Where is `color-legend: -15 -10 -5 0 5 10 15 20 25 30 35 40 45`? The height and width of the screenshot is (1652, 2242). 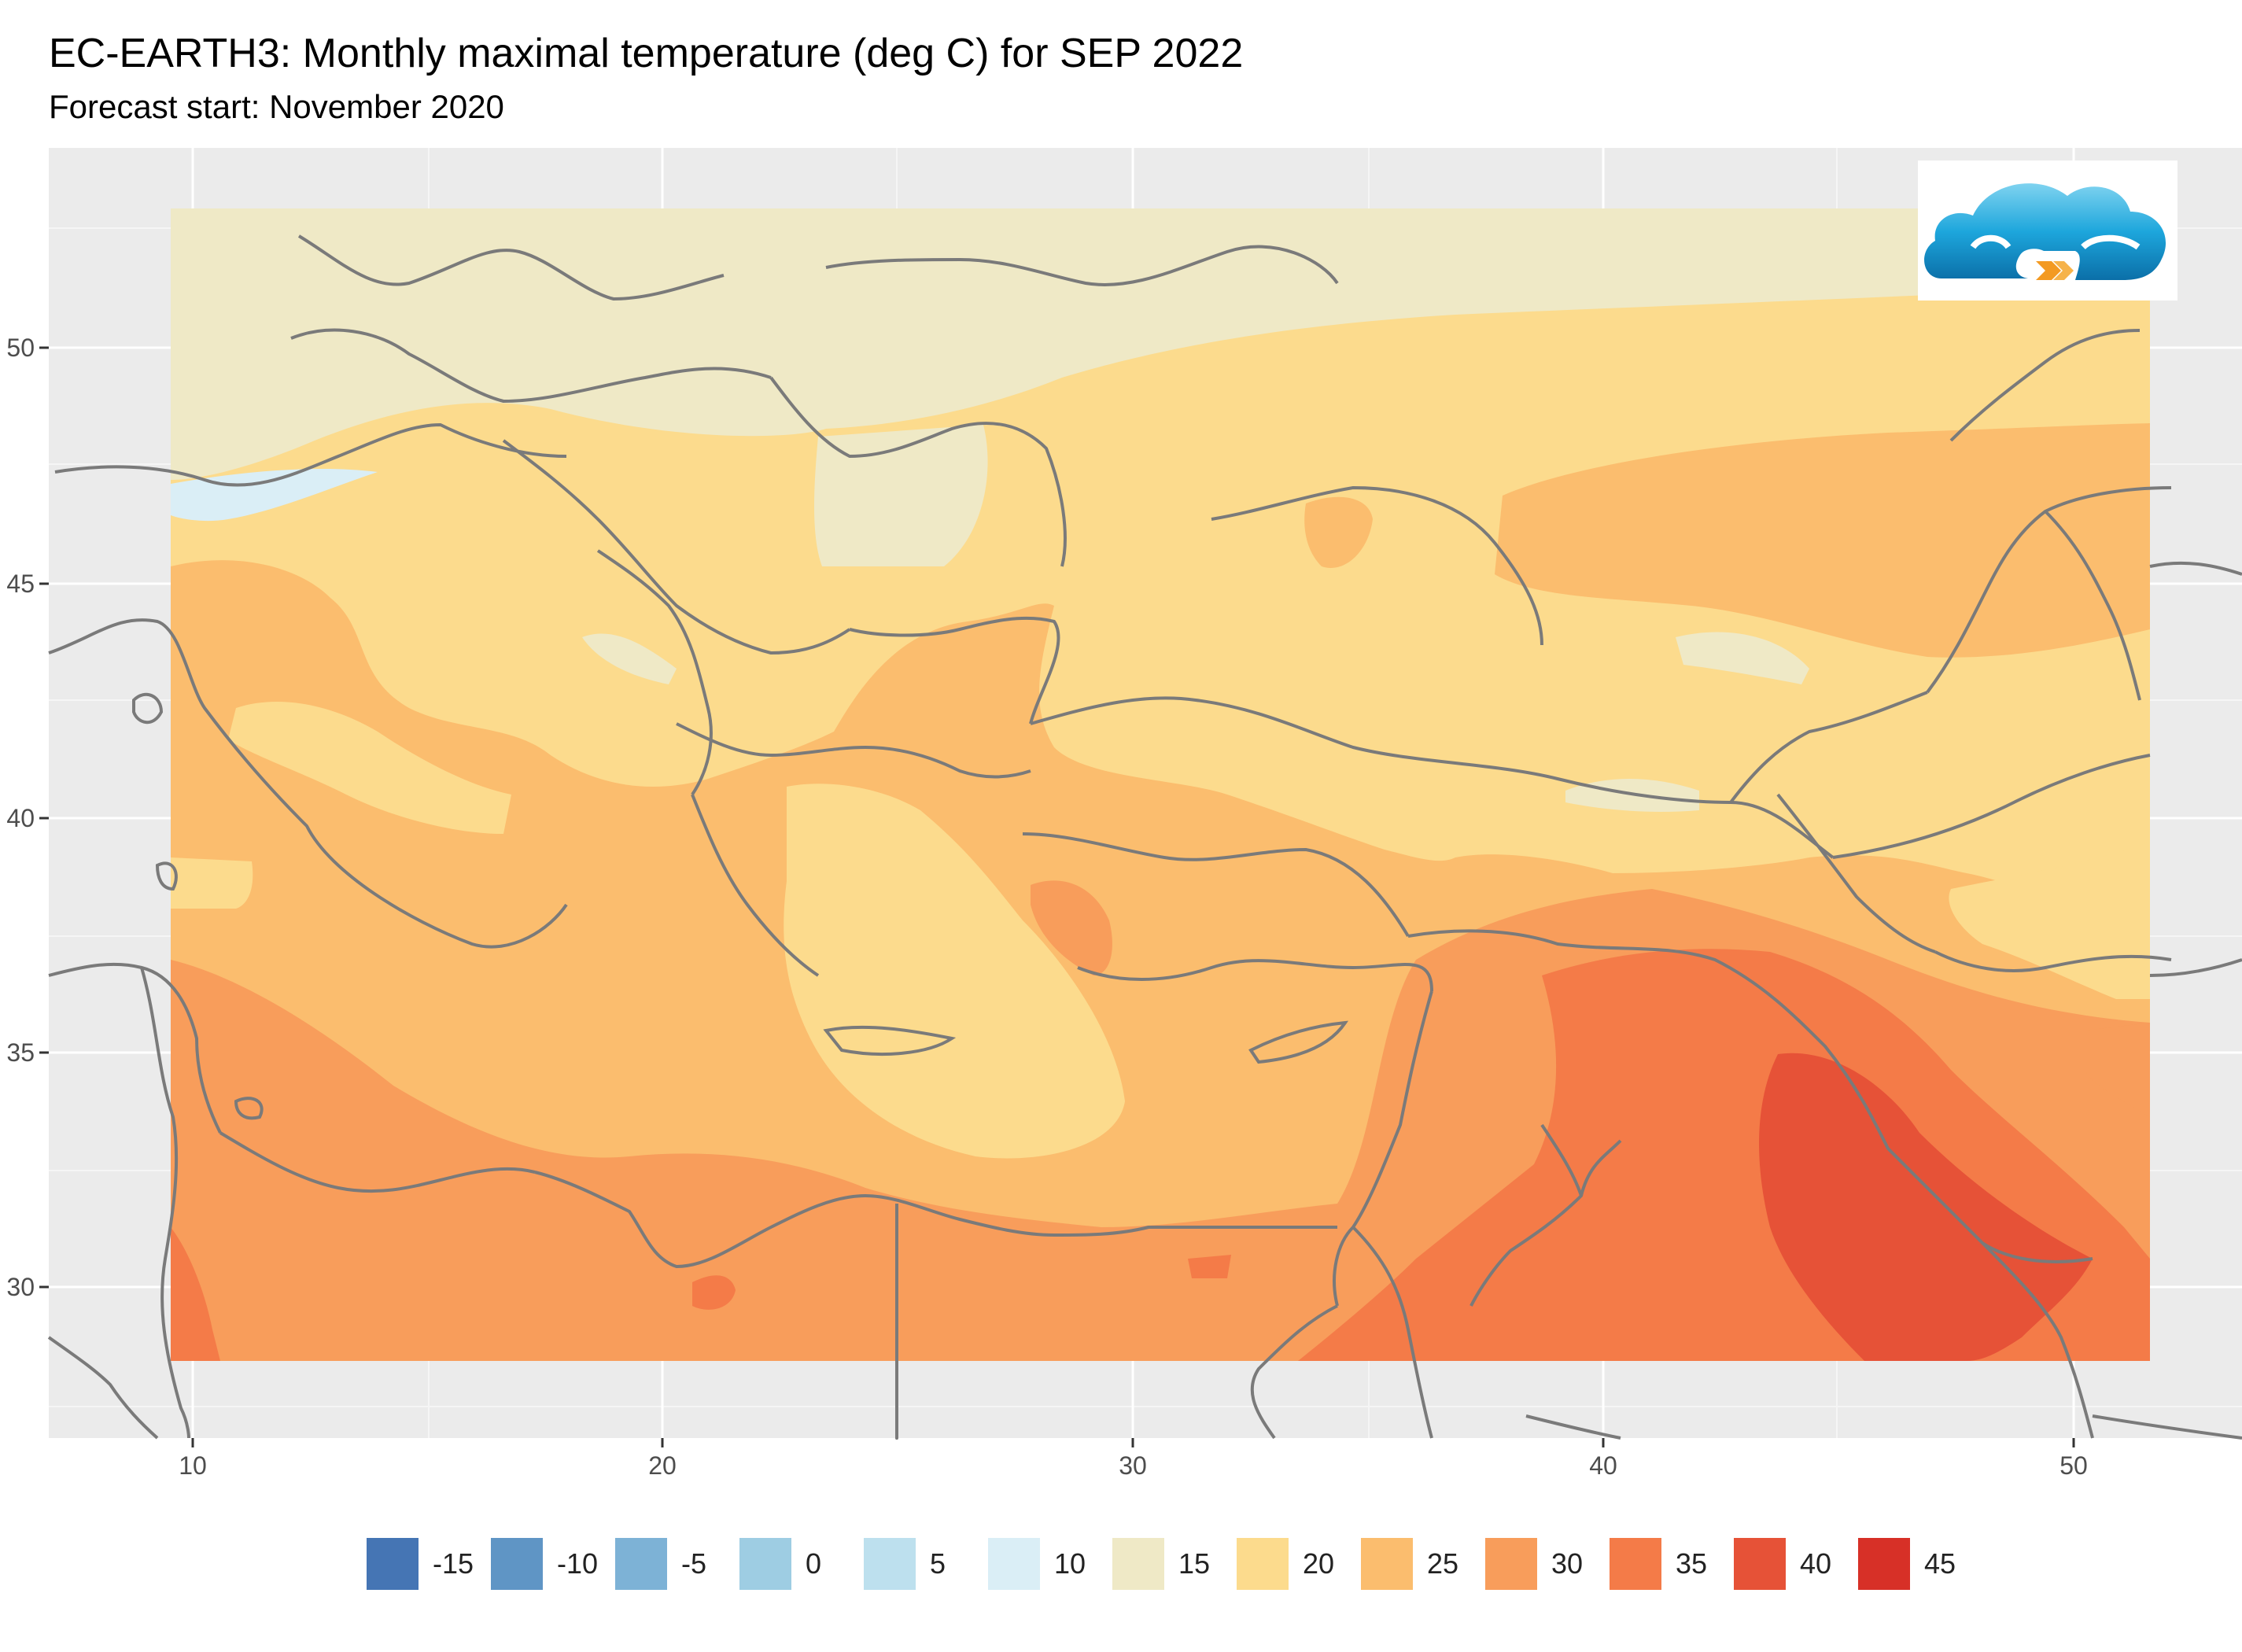
color-legend: -15 -10 -5 0 5 10 15 20 25 30 35 40 45 is located at coordinates (1174, 1564).